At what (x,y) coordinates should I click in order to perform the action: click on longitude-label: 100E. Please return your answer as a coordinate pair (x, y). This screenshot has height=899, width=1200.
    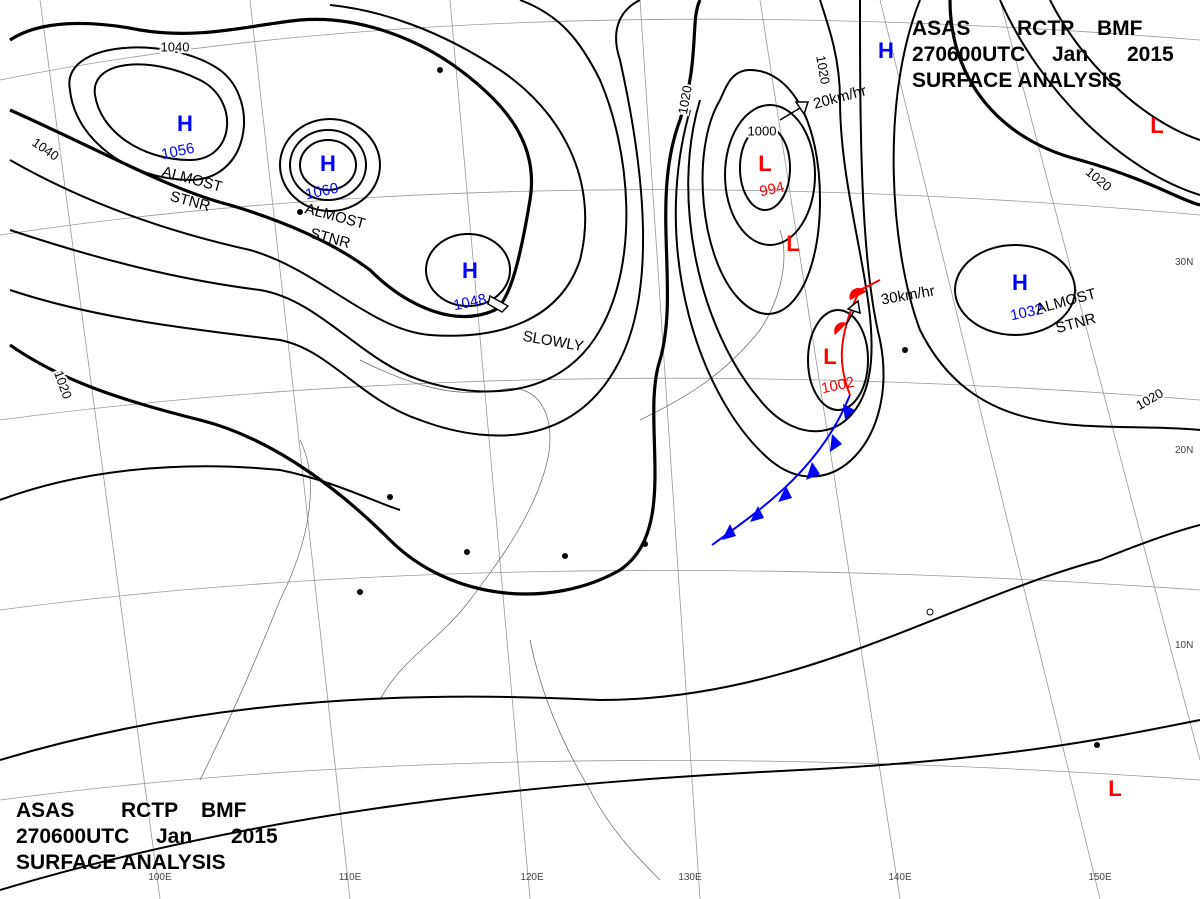
    Looking at the image, I should click on (160, 877).